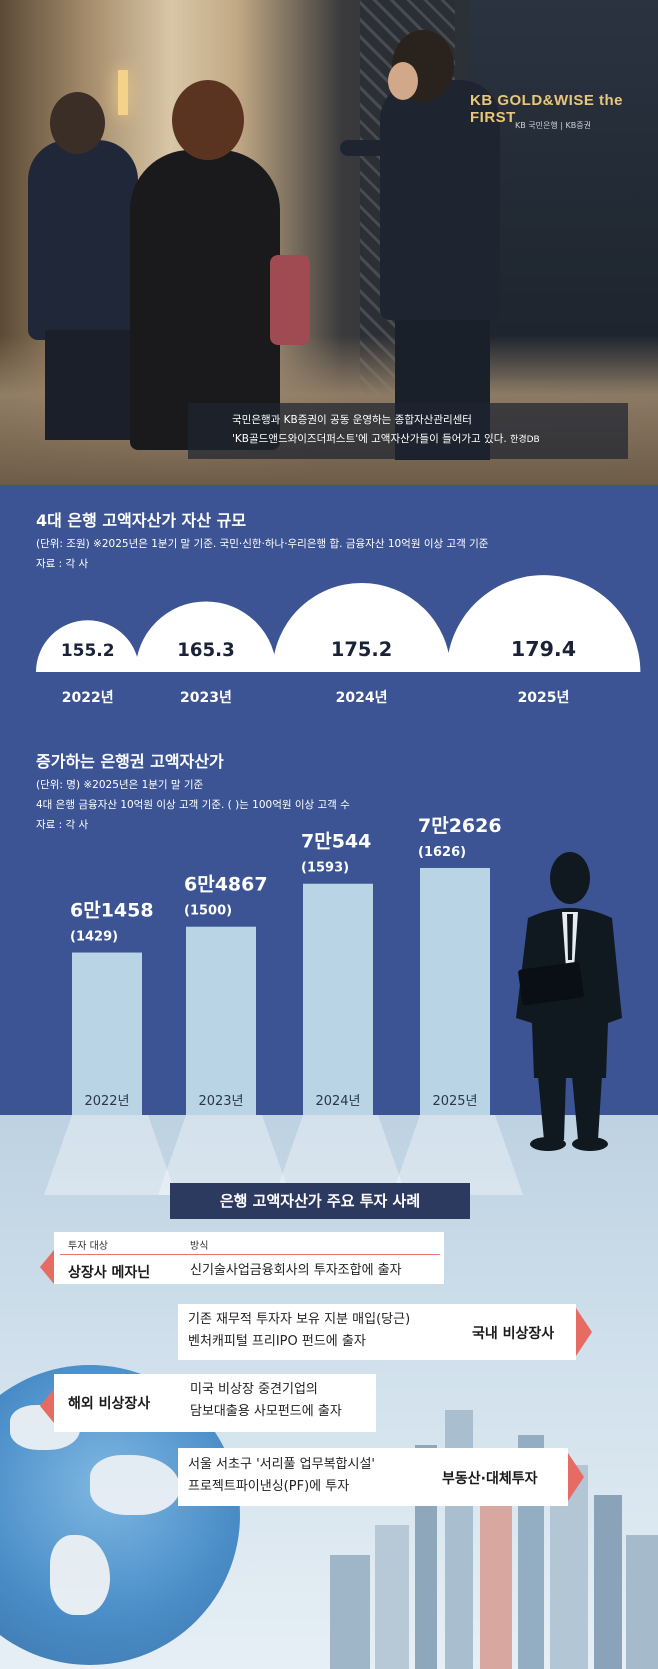  I want to click on businessman-silhouette, so click(569, 1001).